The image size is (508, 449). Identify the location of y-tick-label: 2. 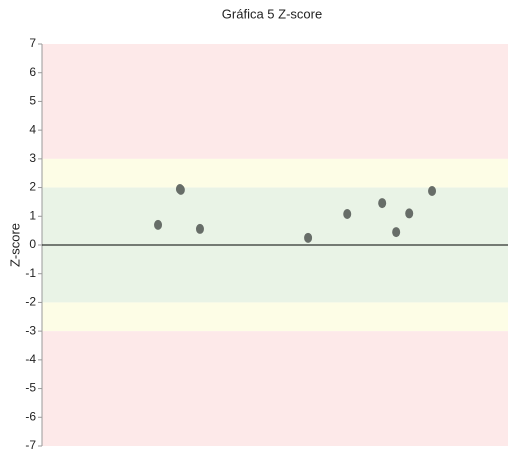
(32, 187).